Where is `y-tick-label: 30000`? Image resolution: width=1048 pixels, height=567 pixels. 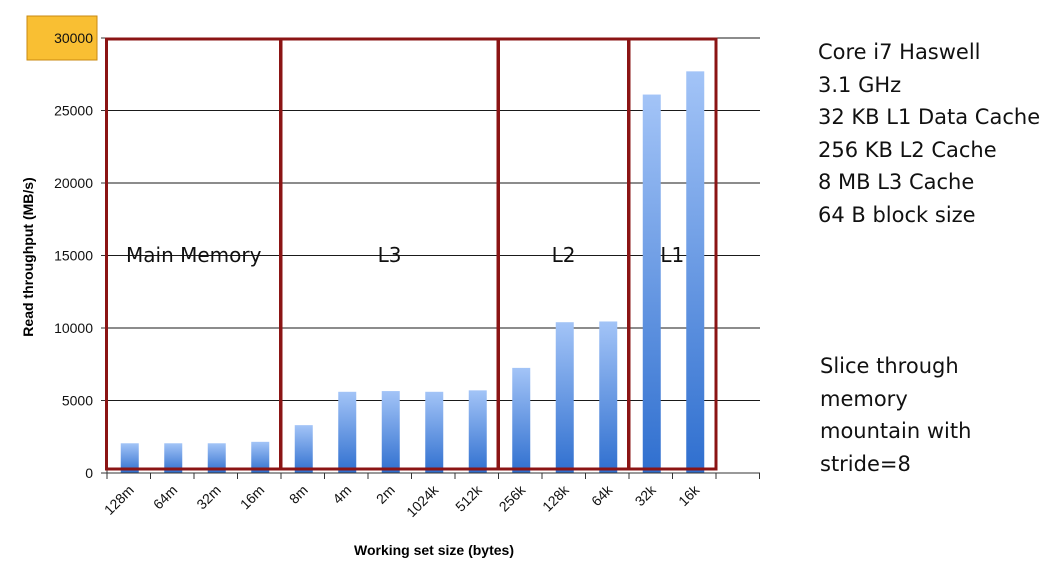
y-tick-label: 30000 is located at coordinates (73, 38).